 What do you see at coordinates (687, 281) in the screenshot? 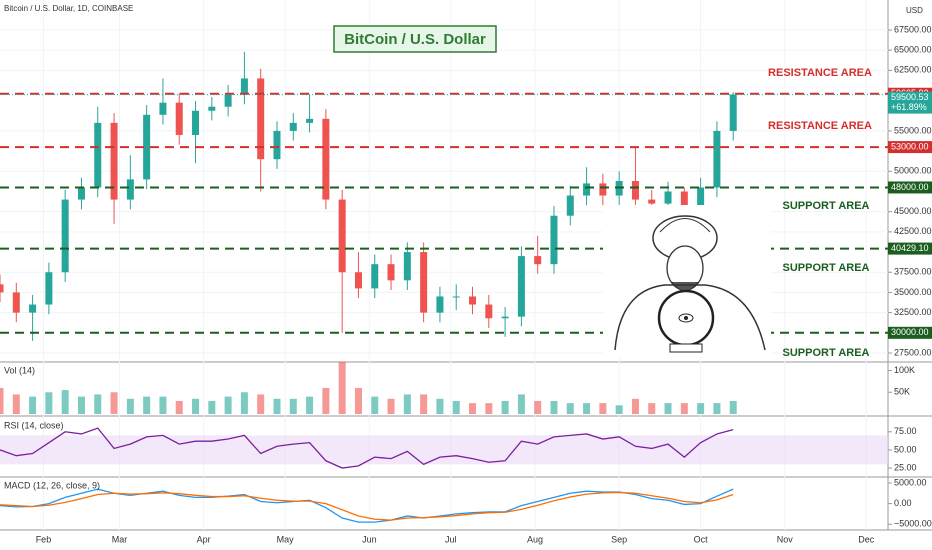
I see `fortune-teller-illustration` at bounding box center [687, 281].